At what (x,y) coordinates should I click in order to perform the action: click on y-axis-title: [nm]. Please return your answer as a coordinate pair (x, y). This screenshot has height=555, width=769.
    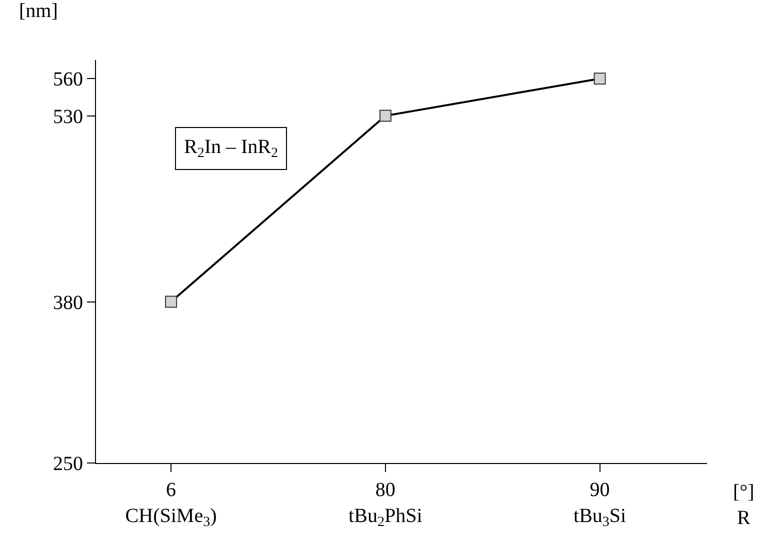
    Looking at the image, I should click on (38, 11).